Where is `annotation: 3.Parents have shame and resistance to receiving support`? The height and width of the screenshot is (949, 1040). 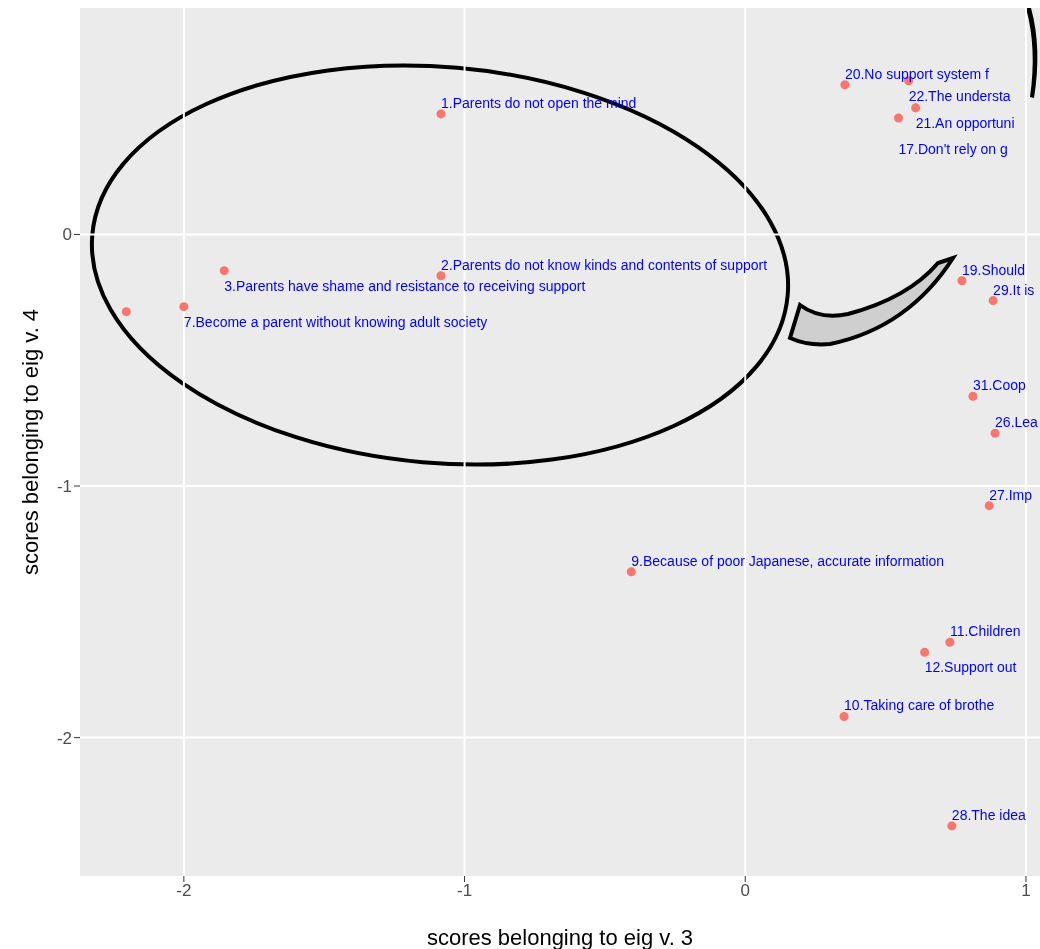
annotation: 3.Parents have shame and resistance to receiving support is located at coordinates (405, 285).